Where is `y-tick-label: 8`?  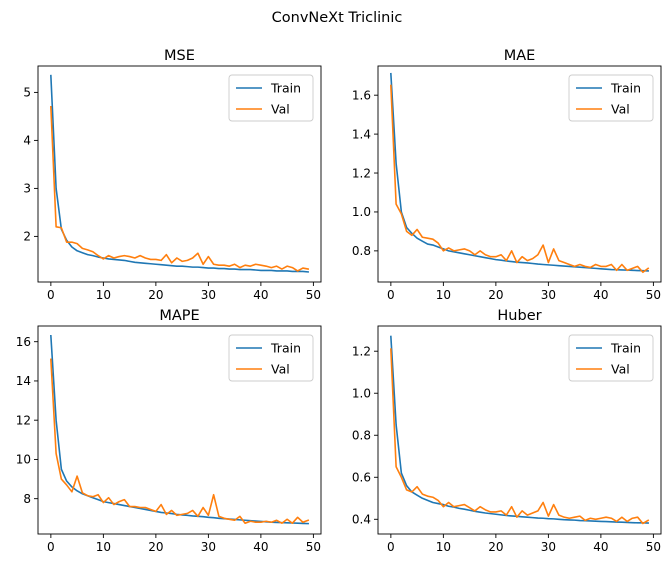
y-tick-label: 8 is located at coordinates (27, 499).